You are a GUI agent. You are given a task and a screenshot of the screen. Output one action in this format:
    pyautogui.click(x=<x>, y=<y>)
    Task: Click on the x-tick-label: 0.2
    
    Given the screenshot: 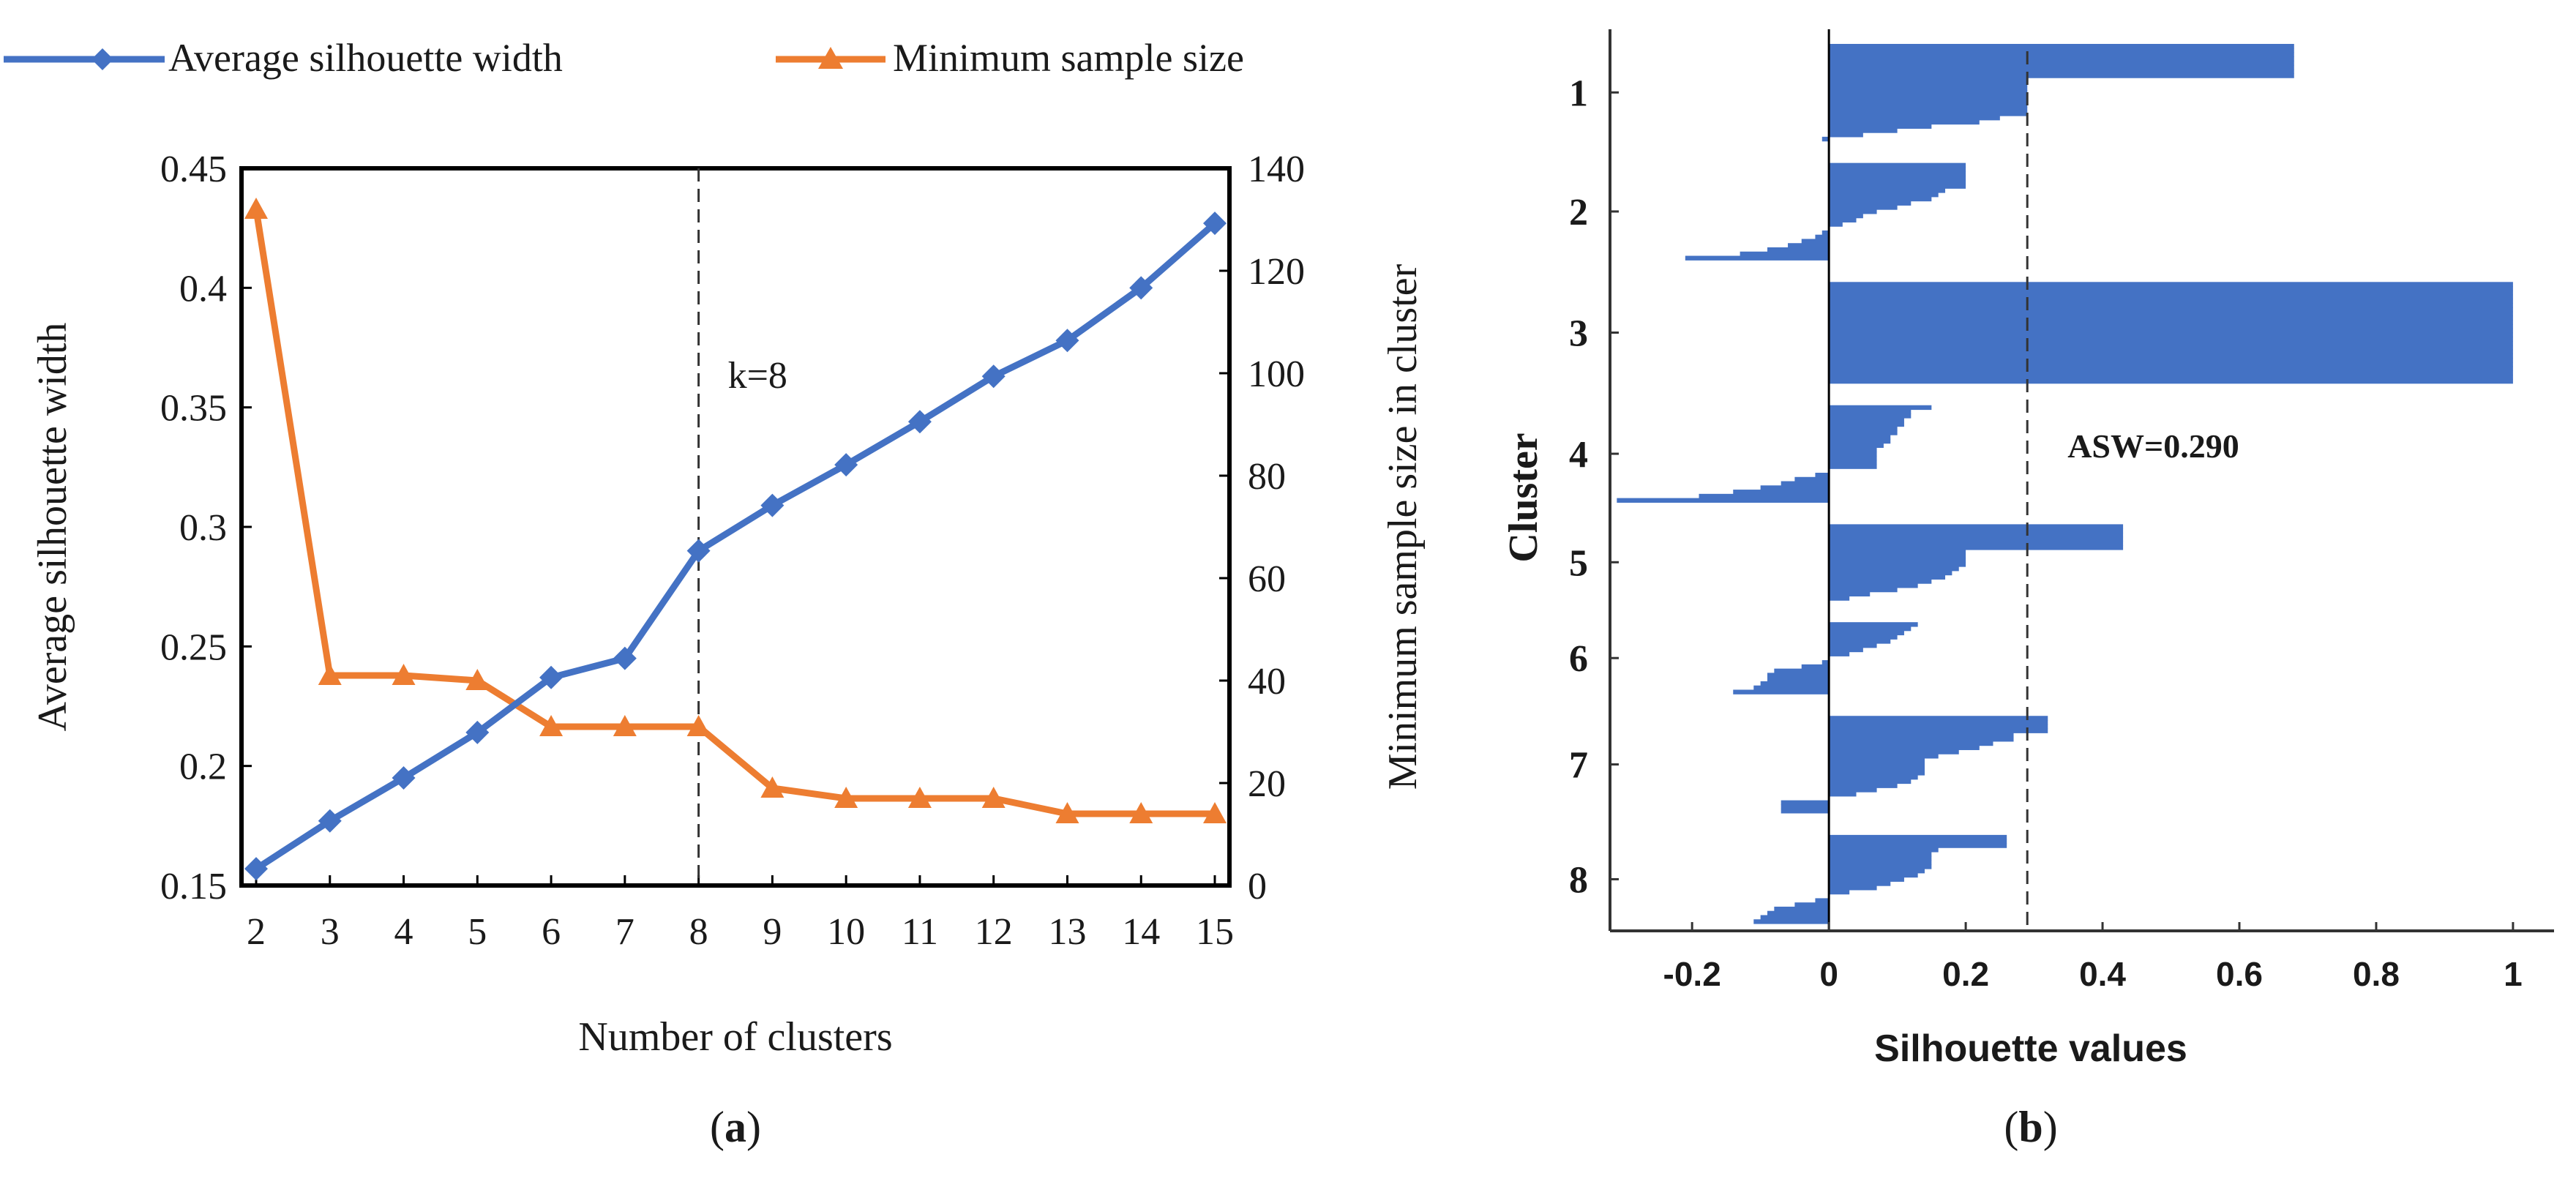 What is the action you would take?
    pyautogui.click(x=1965, y=974)
    